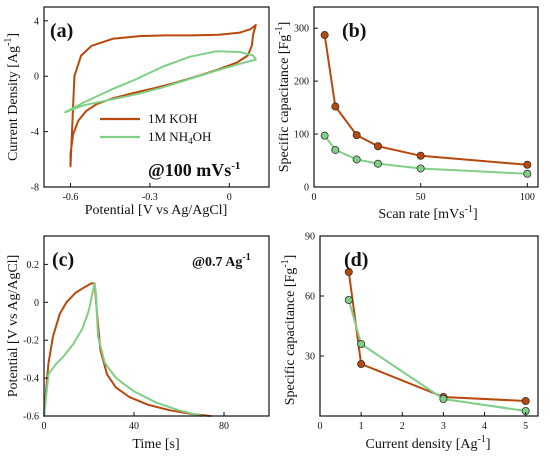  Describe the element at coordinates (426, 100) in the screenshot. I see `panel-b-series-koh-line` at that location.